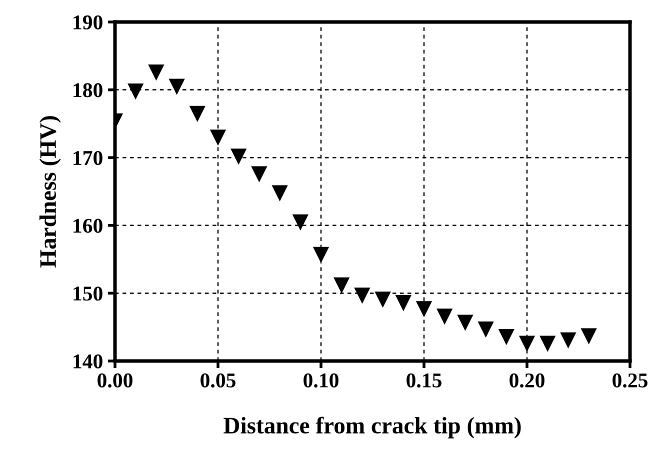  I want to click on x-axis-title: Distance from crack tip (mm), so click(372, 427).